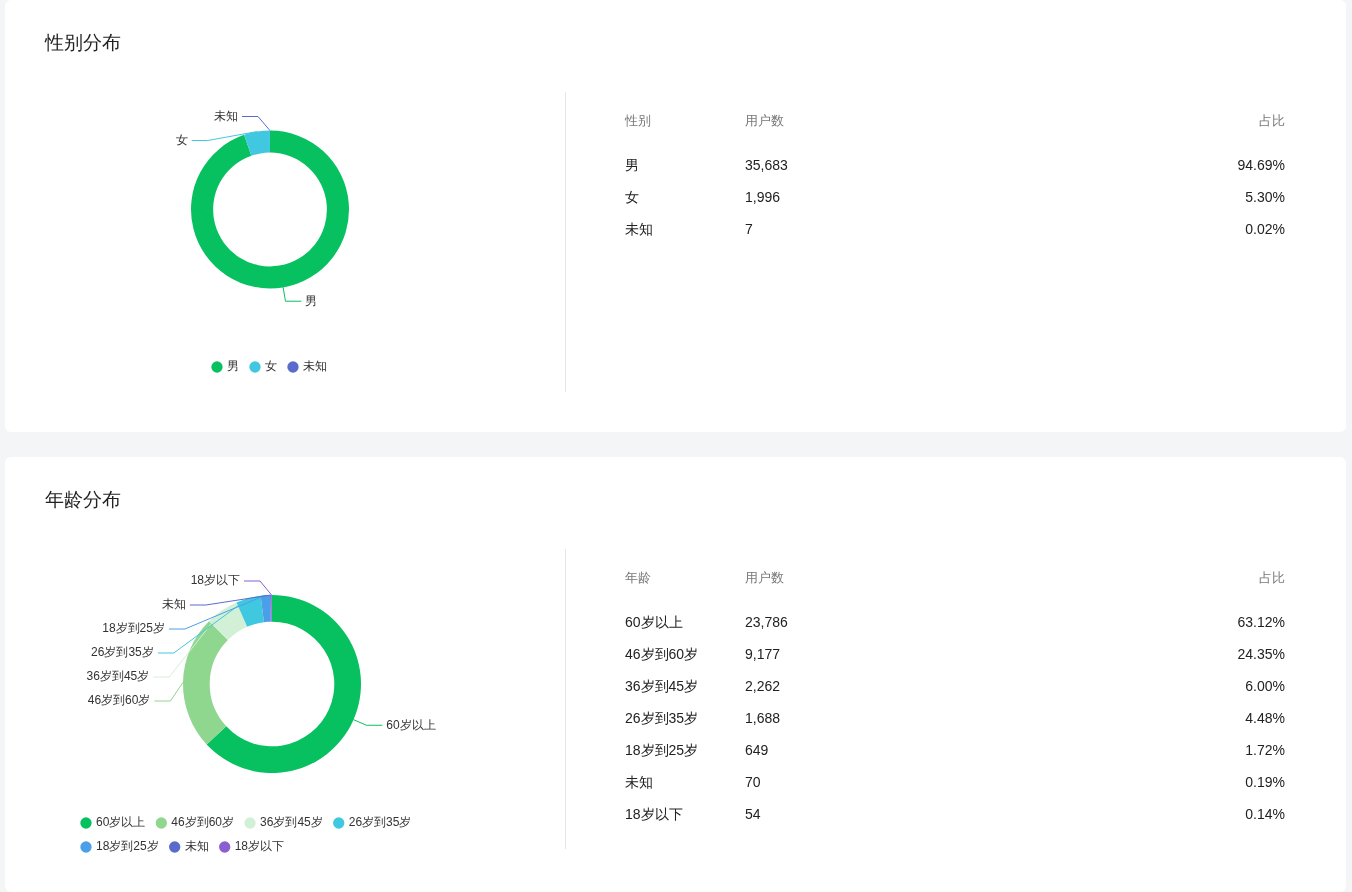 This screenshot has height=892, width=1352. I want to click on text: 649, so click(757, 750).